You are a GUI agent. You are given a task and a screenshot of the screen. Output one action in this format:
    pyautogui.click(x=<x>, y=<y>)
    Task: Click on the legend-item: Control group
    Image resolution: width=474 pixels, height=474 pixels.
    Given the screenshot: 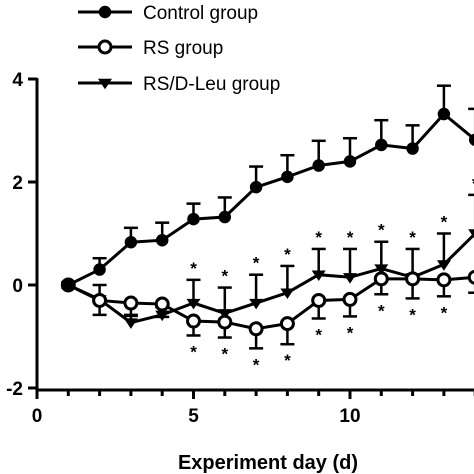 What is the action you would take?
    pyautogui.click(x=168, y=13)
    